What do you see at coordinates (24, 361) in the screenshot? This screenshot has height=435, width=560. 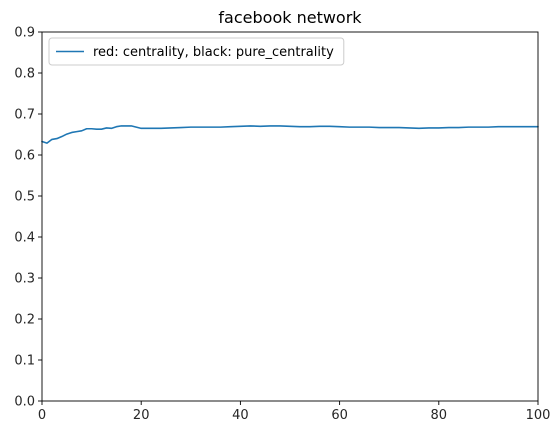 I see `y-tick-label: 0.1` at bounding box center [24, 361].